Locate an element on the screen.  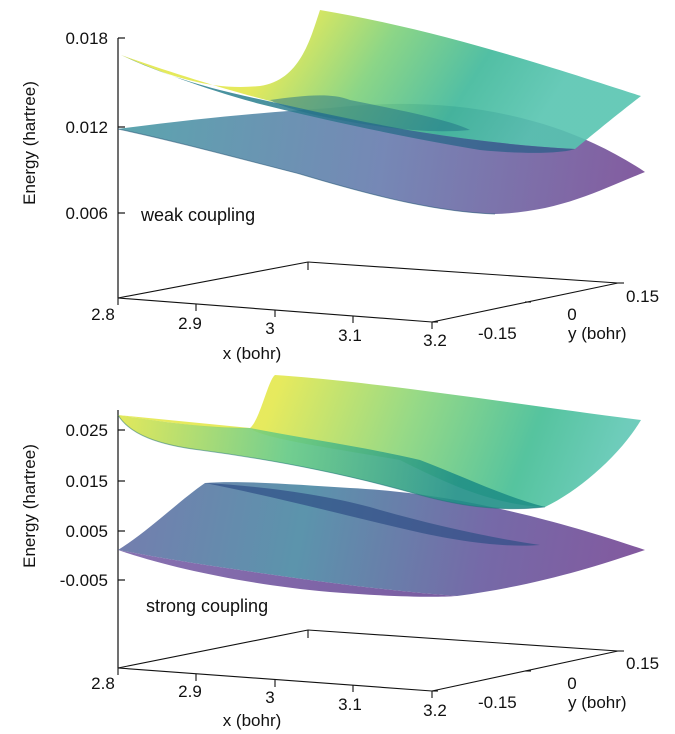
surface-upper-state-edge is located at coordinates (331, 462).